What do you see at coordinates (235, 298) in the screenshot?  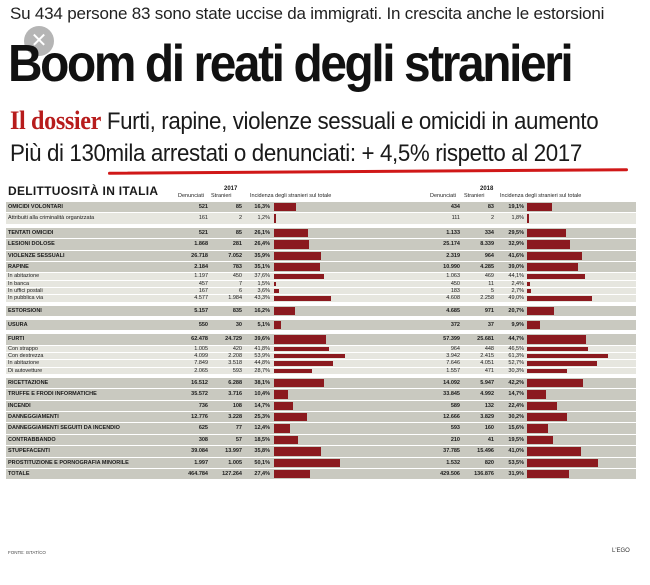 I see `stranieri-2017: 1.984` at bounding box center [235, 298].